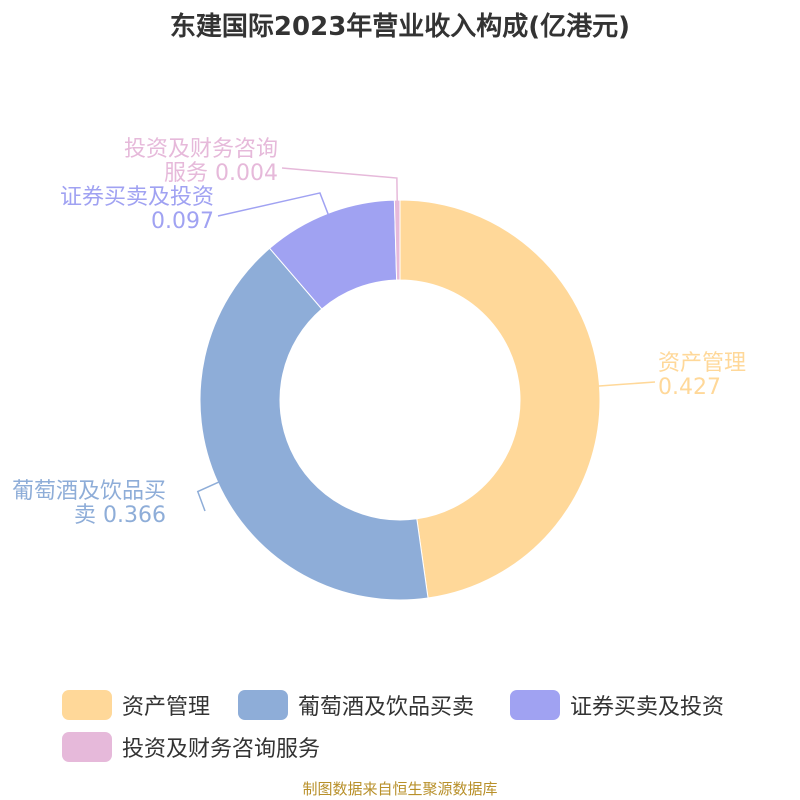 The image size is (800, 800). I want to click on chart-title: 东建国际2023年营业收入构成(亿港元), so click(400, 27).